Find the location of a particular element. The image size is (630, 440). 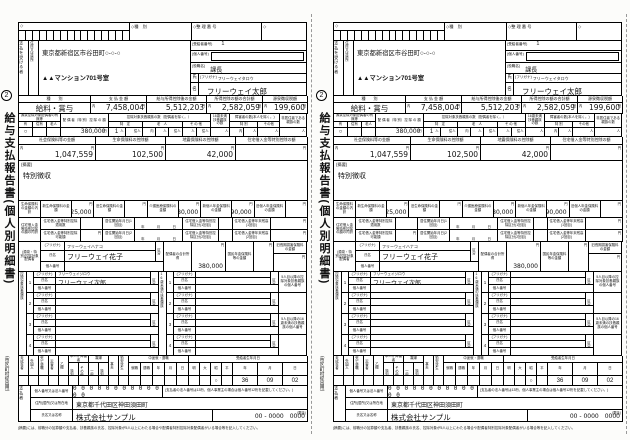

era-heisei: 平 is located at coordinates (227, 369).